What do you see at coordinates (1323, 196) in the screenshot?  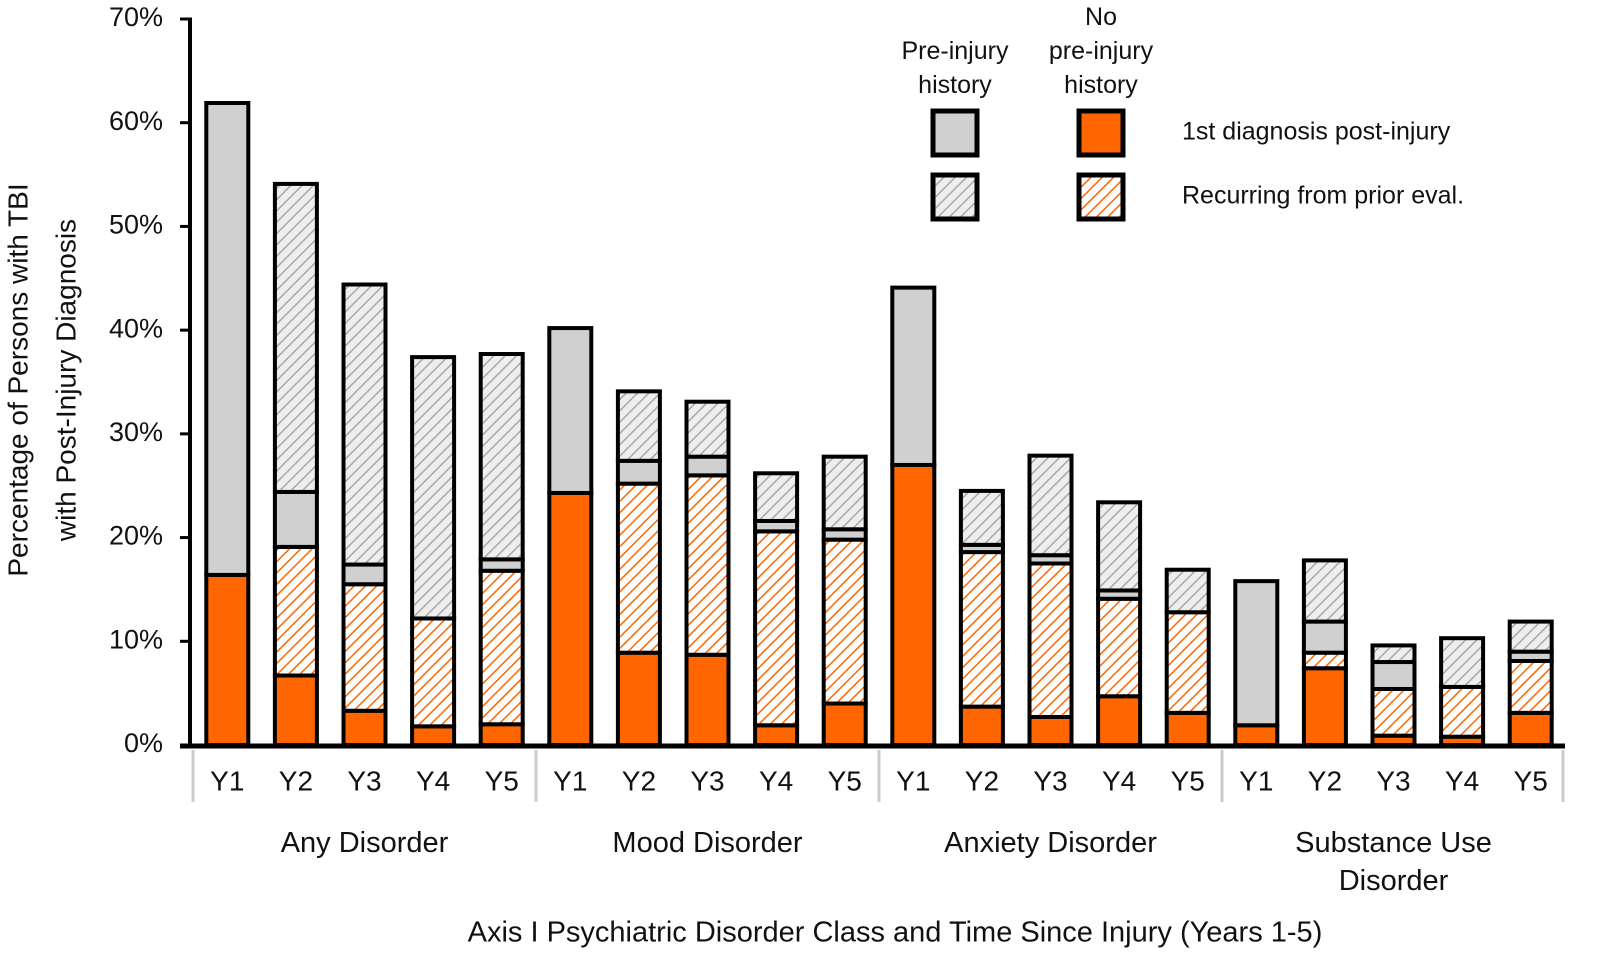 I see `legend-row-label: Recurring from prior eval.` at bounding box center [1323, 196].